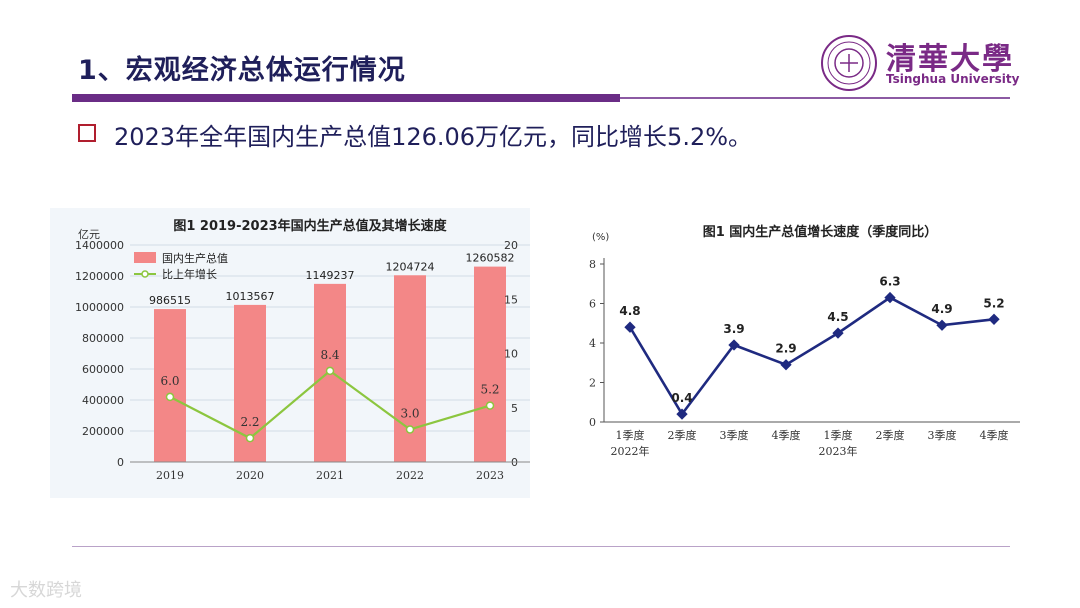 Image resolution: width=1080 pixels, height=608 pixels. I want to click on chart1-bar-label: 1260582, so click(490, 258).